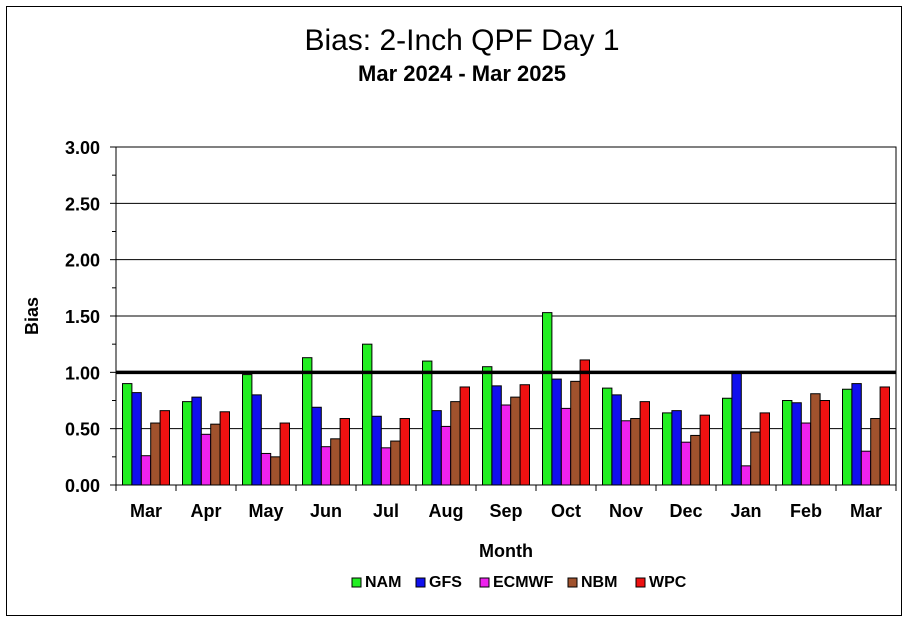  Describe the element at coordinates (82, 430) in the screenshot. I see `y-tick-label: 0.50` at that location.